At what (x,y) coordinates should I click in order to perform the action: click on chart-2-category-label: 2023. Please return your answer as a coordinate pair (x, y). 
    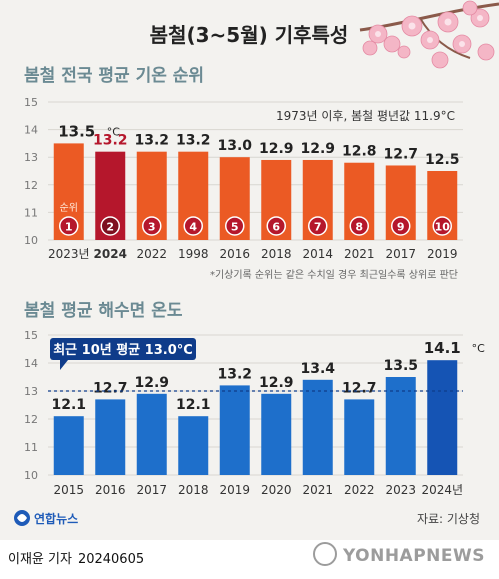
    Looking at the image, I should click on (400, 490).